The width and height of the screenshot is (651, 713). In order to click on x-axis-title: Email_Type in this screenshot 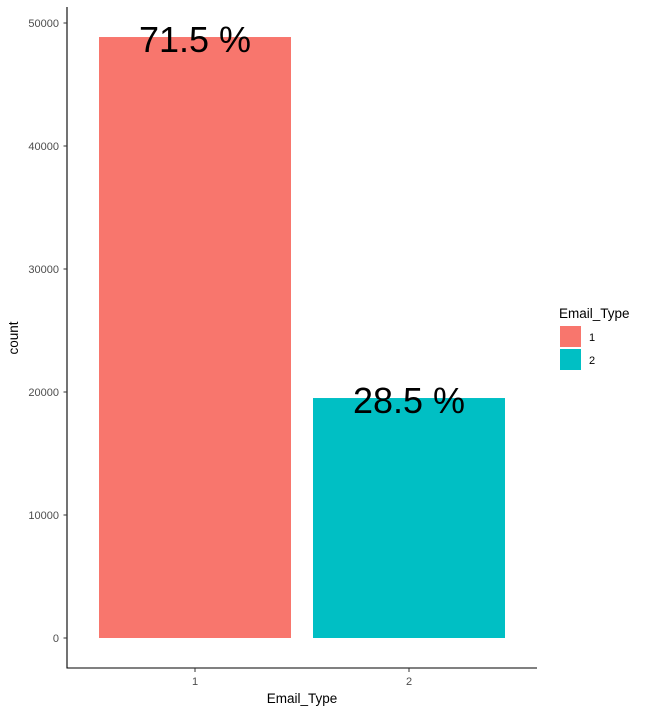, I will do `click(302, 698)`.